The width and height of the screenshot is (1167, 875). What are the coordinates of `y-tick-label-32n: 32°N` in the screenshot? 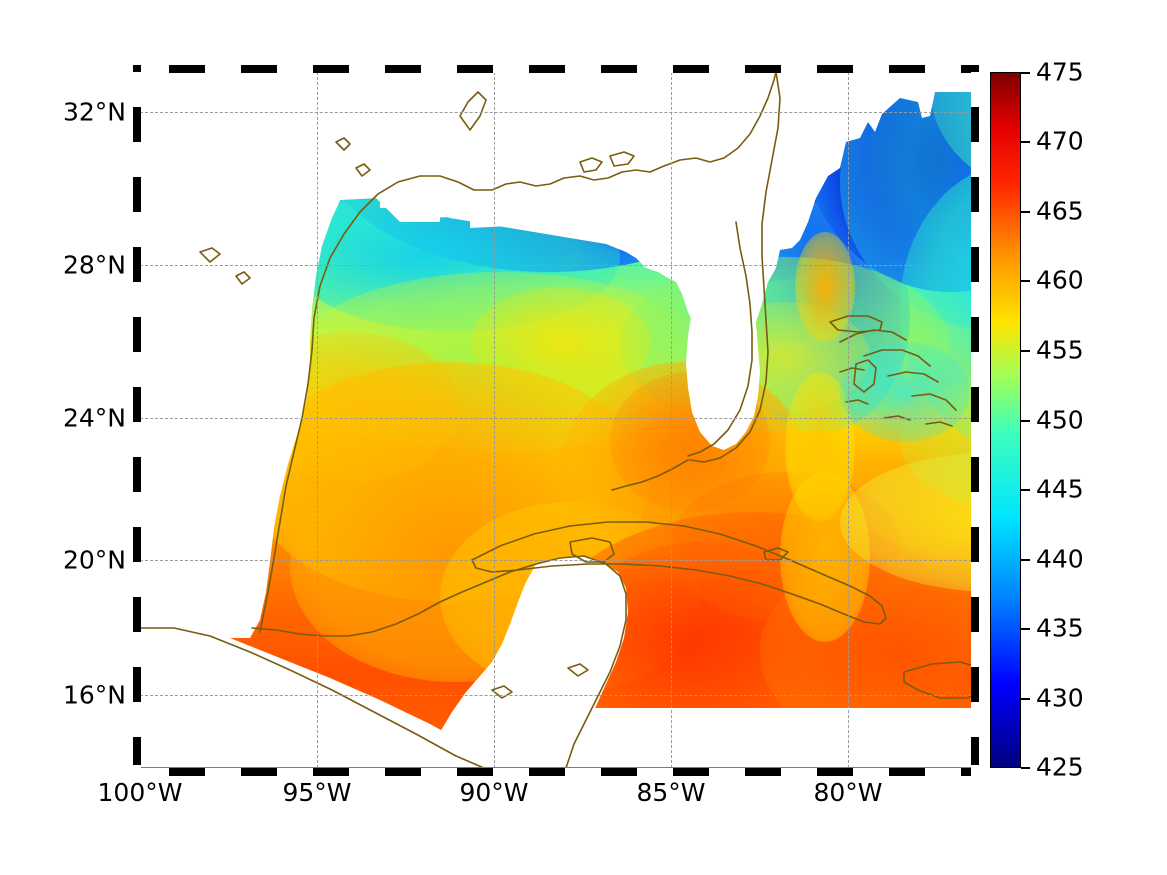 It's located at (95, 112).